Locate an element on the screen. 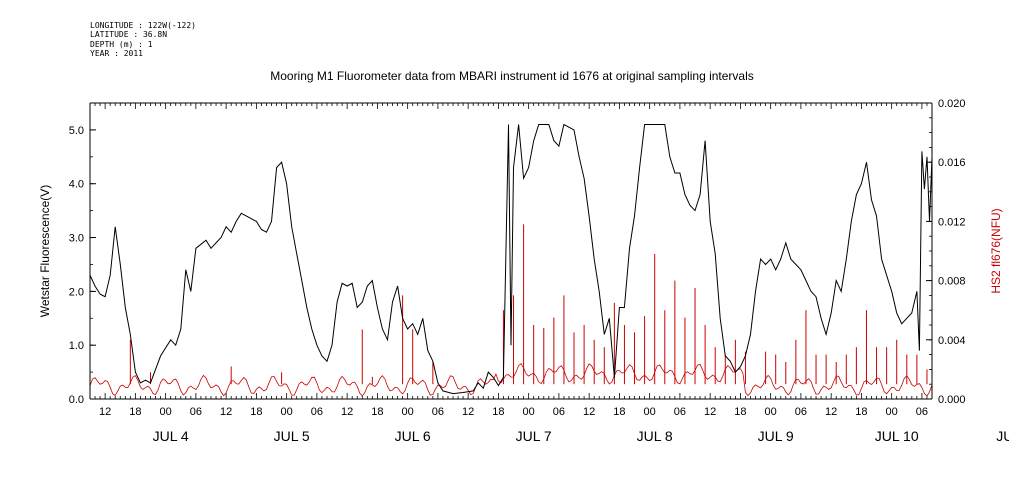 Image resolution: width=1009 pixels, height=504 pixels. hour-tick-label-12: 12 is located at coordinates (468, 412).